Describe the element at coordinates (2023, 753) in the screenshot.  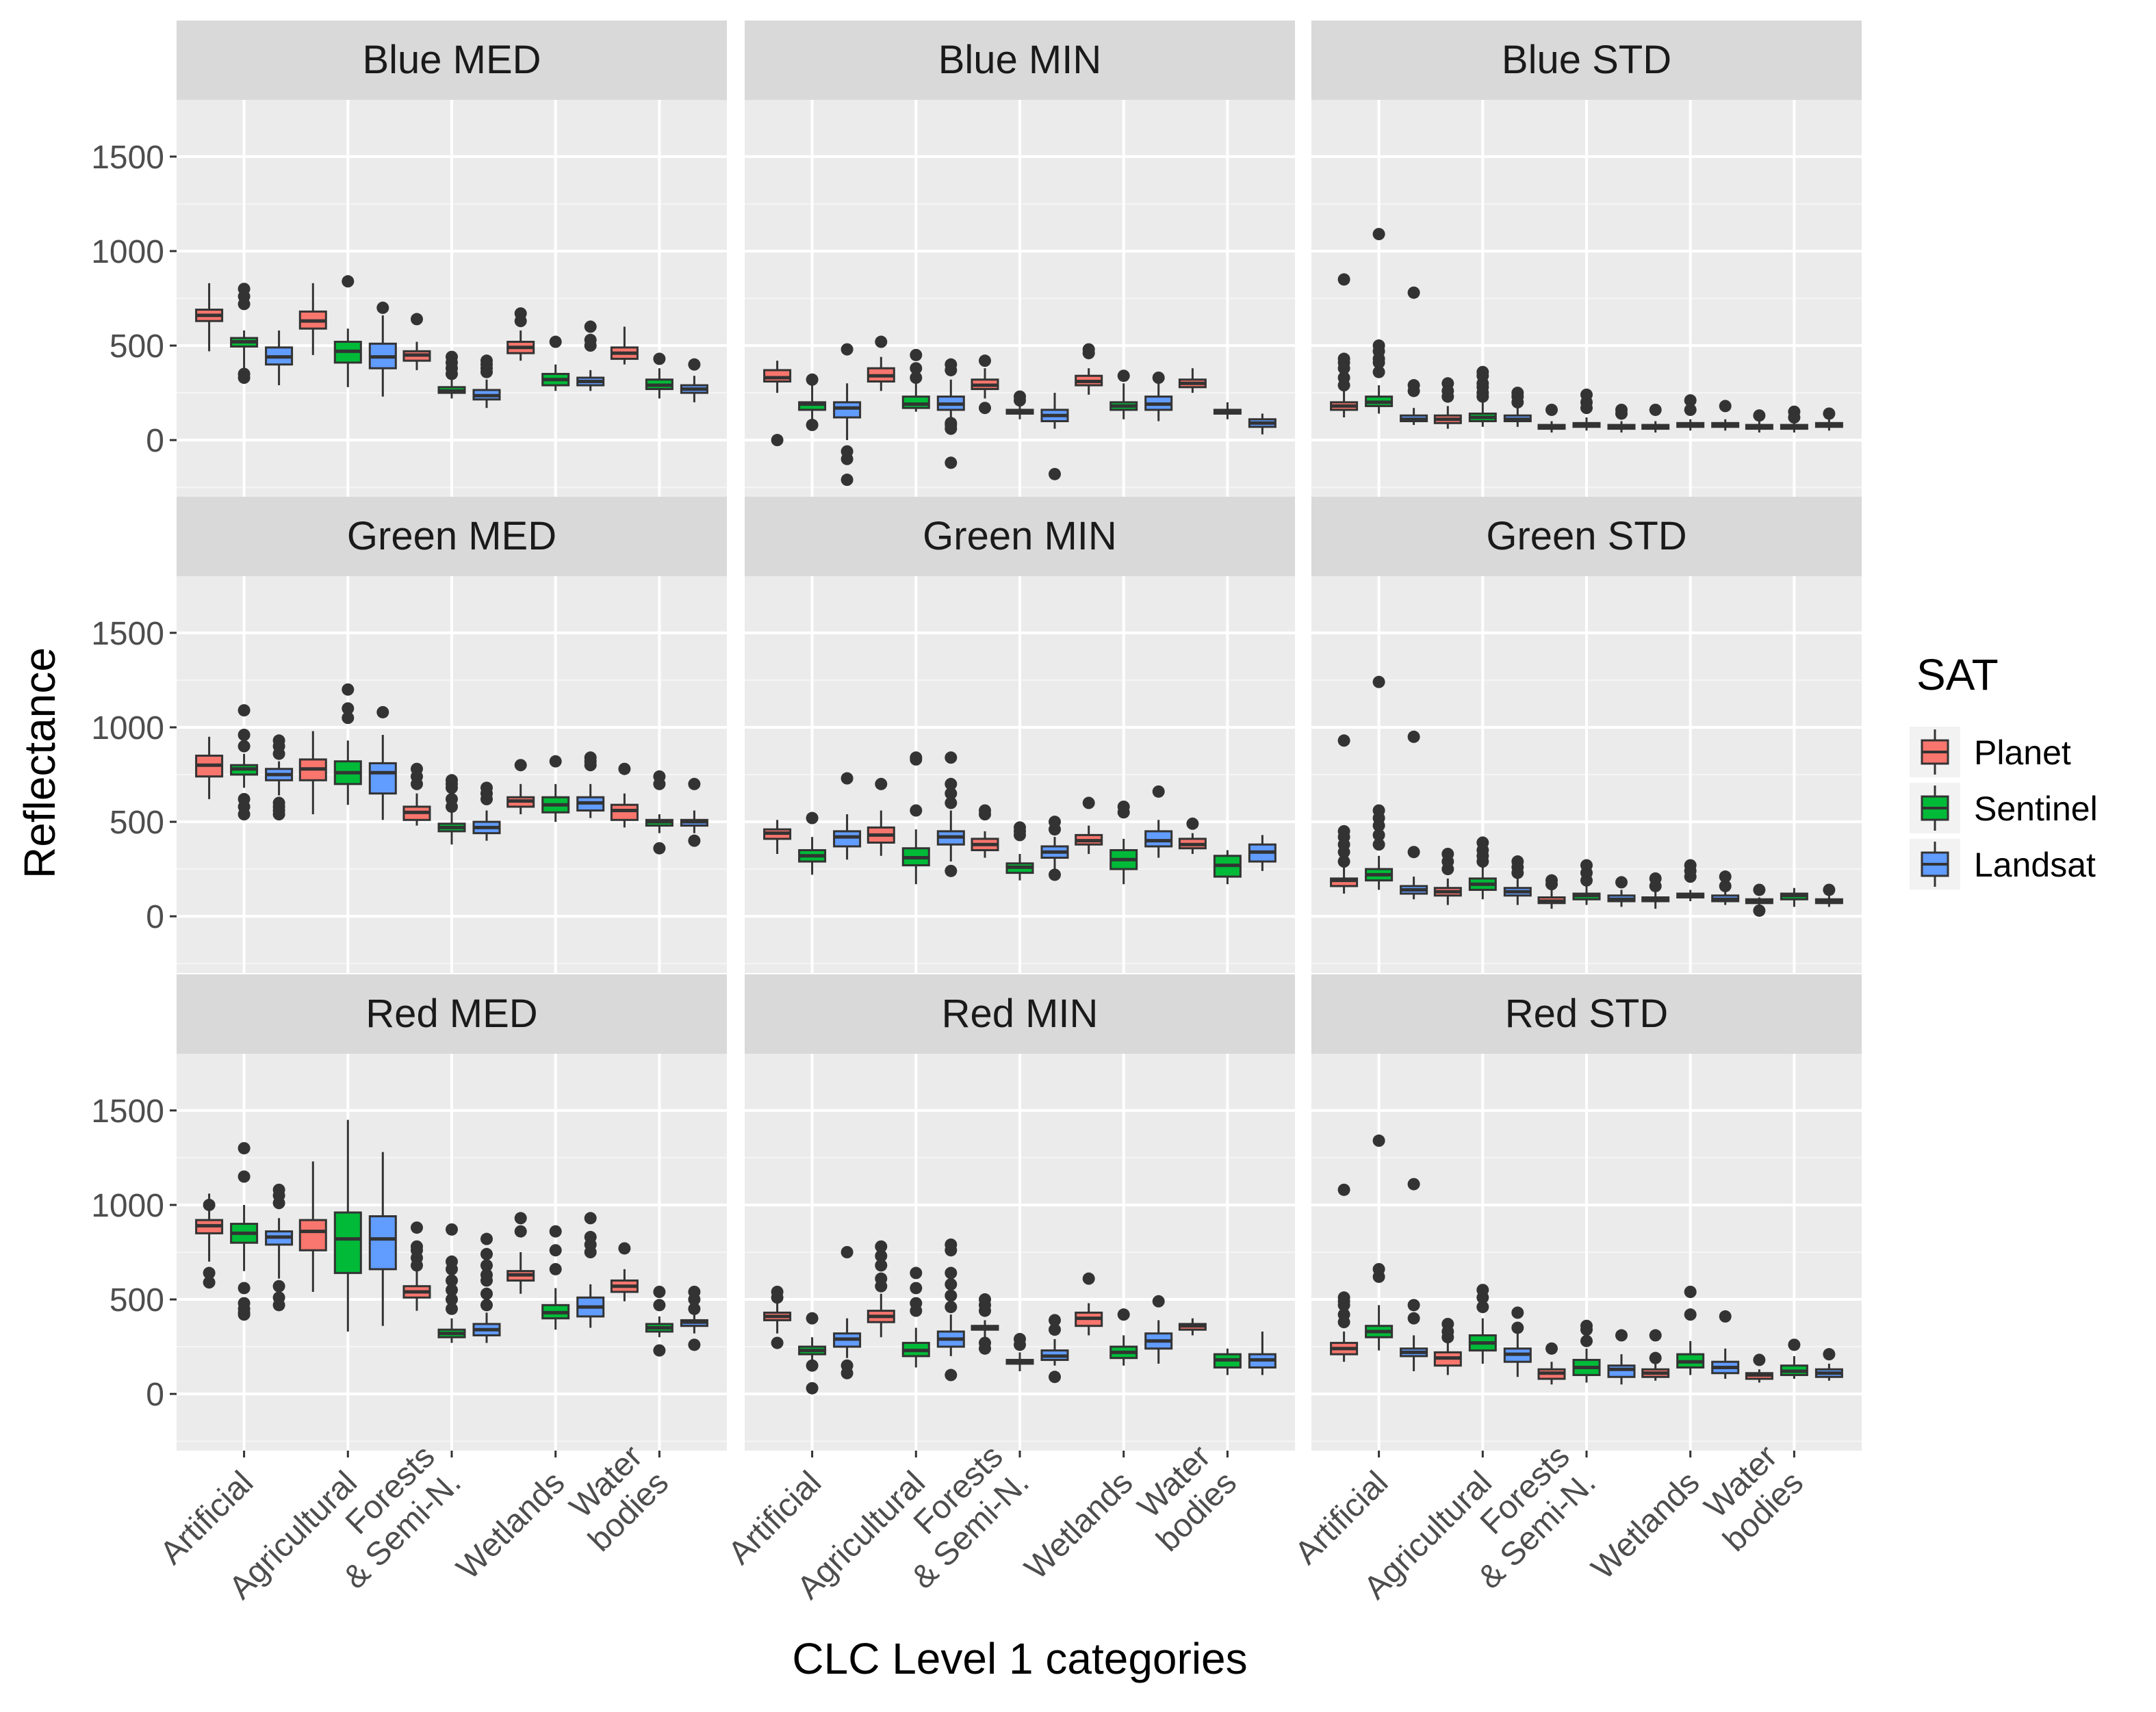
I see `legend-label: Planet` at that location.